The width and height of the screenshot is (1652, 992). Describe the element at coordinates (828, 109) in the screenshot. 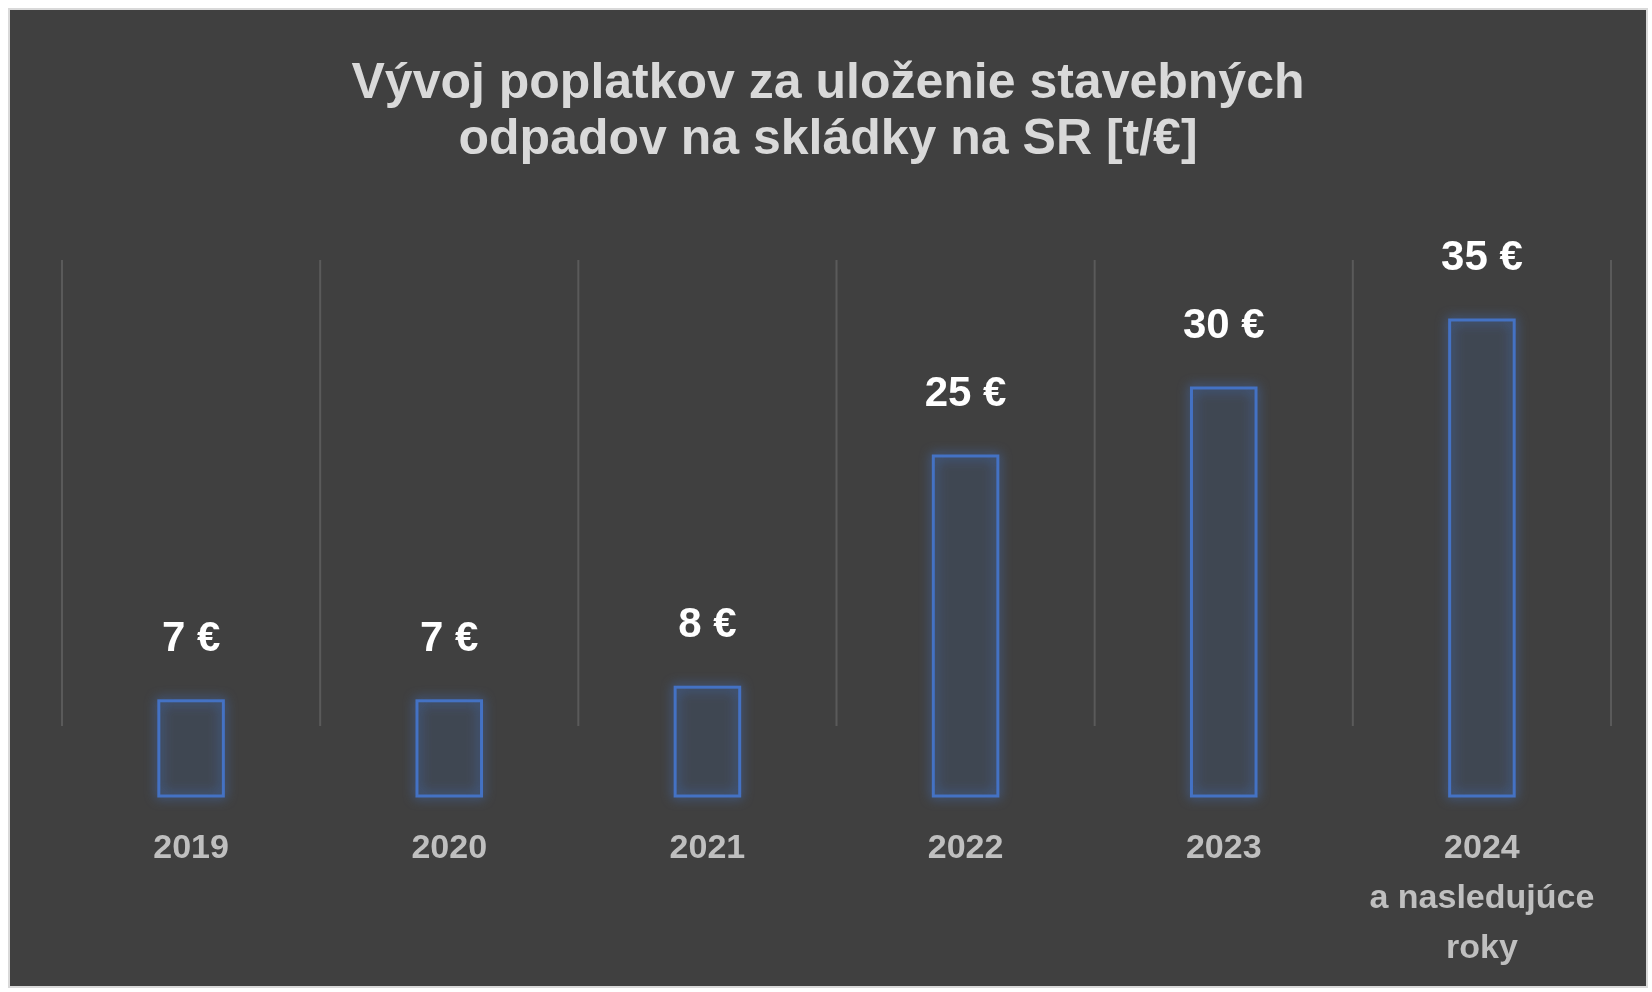

I see `chart-title: Vývoj poplatkov za uloženie stavebných odpadov na skládky na SR [t/€]` at that location.